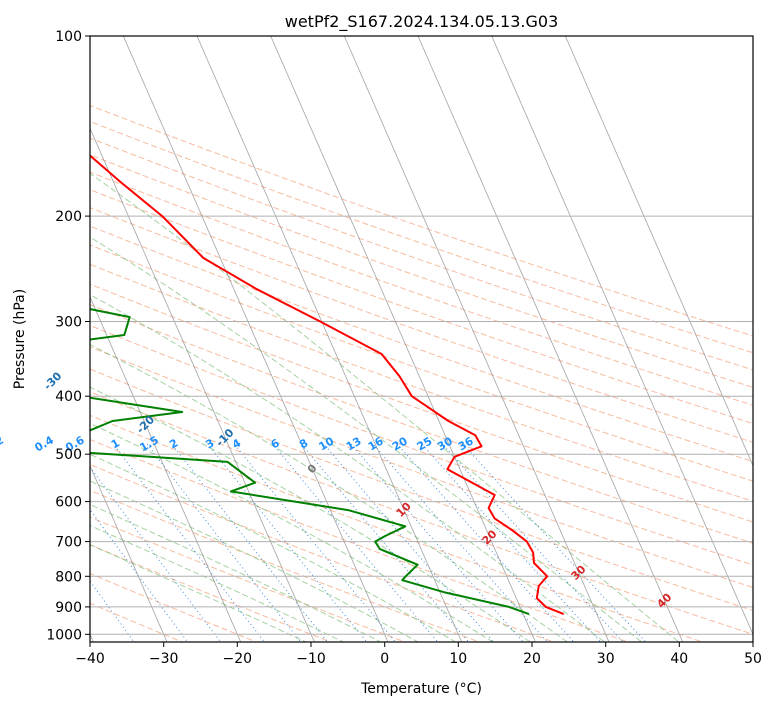 The height and width of the screenshot is (708, 775). Describe the element at coordinates (238, 659) in the screenshot. I see `x-tick-label: −20` at that location.